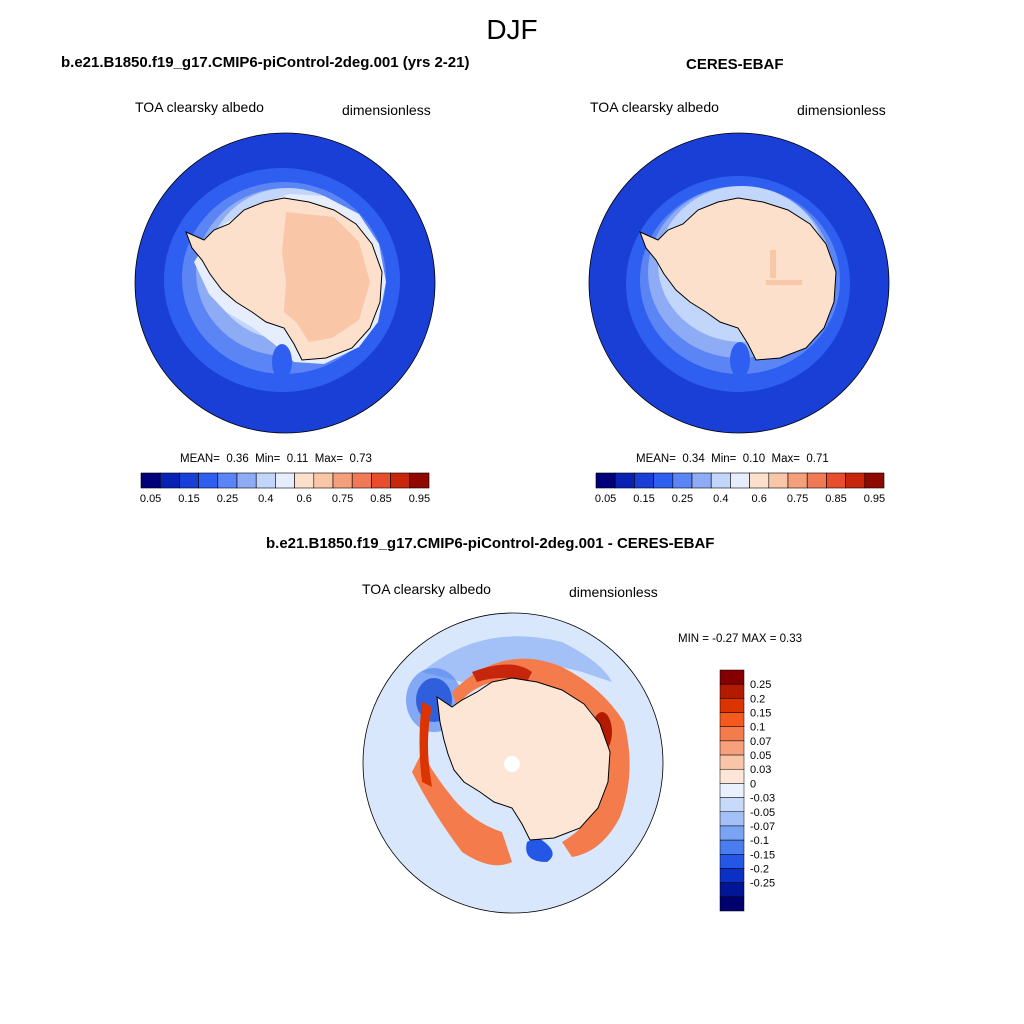  I want to click on panel-3-colorbar-tick-label: 0.25, so click(760, 685).